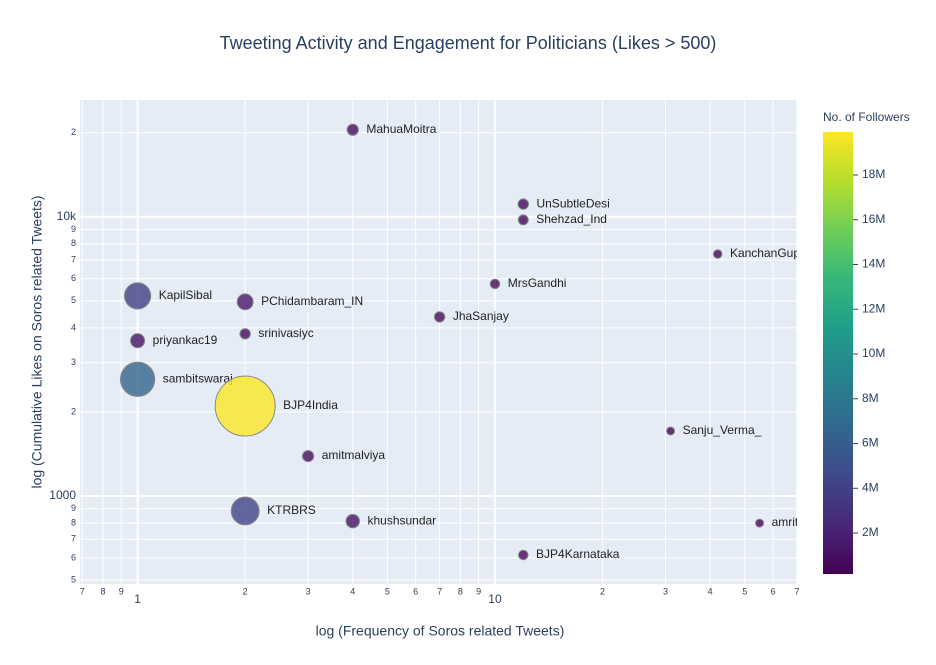 This screenshot has width=936, height=665. I want to click on y-tick-label: 3, so click(73, 362).